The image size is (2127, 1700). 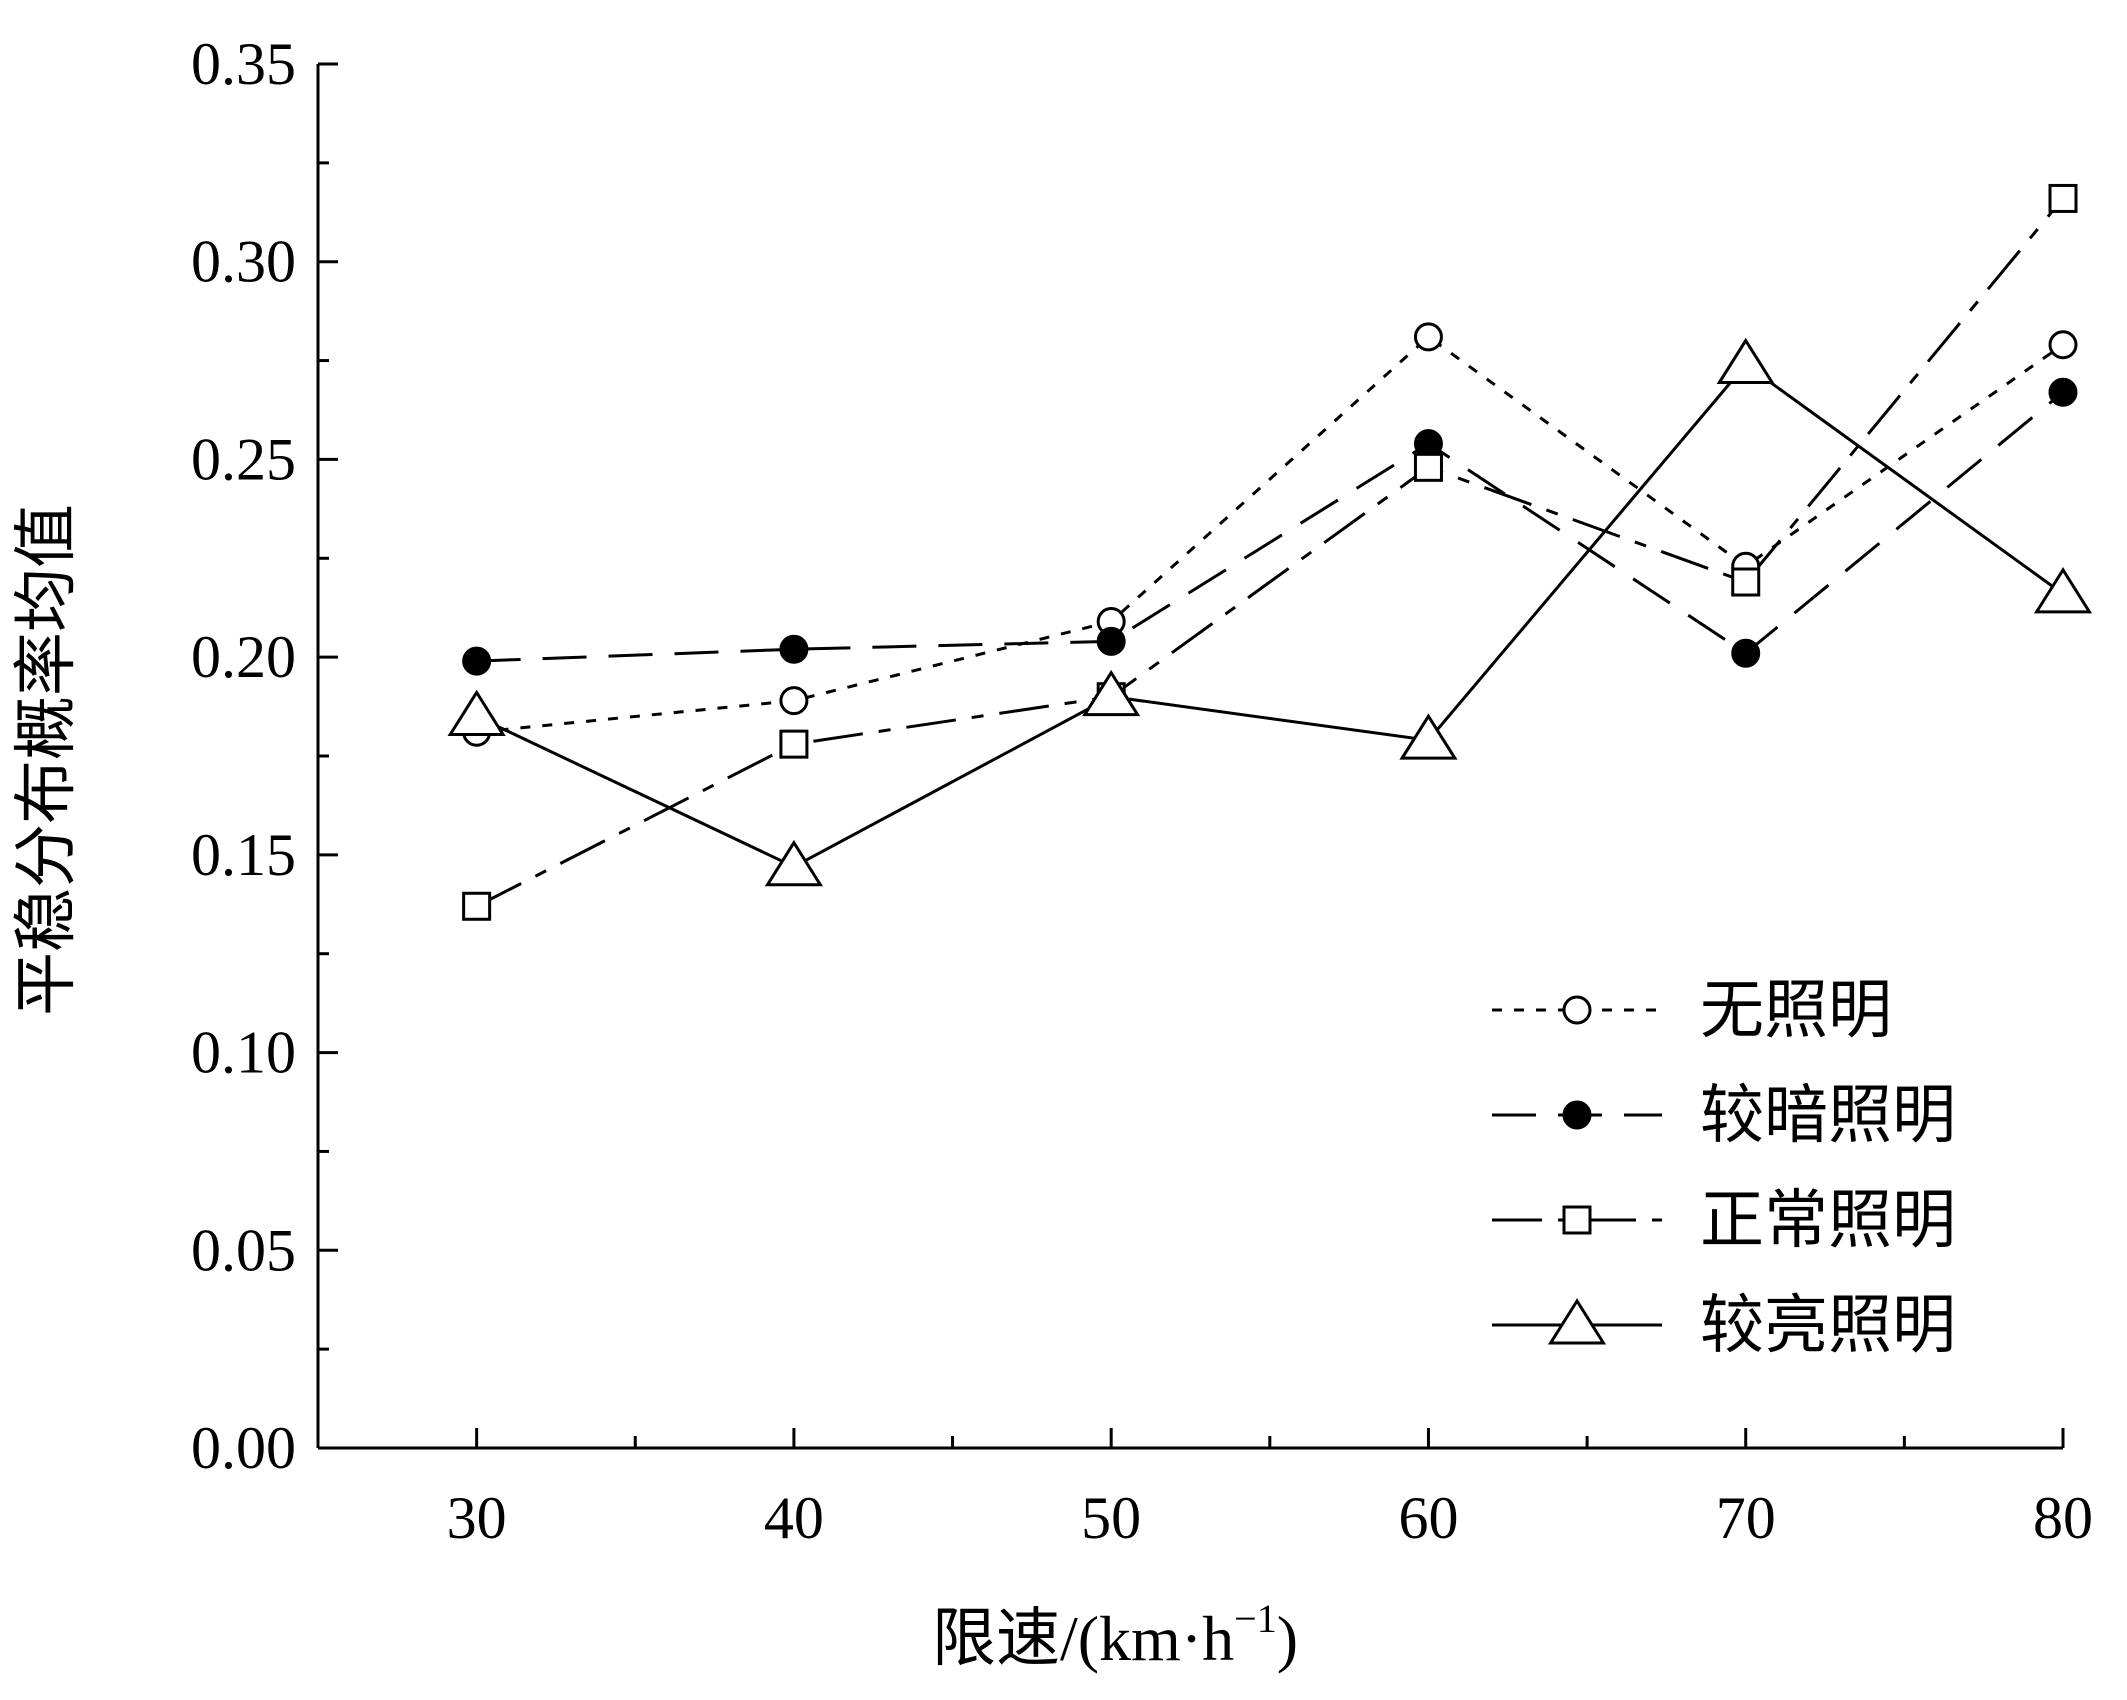 I want to click on legend-item: 较亮照明, so click(x=1724, y=1325).